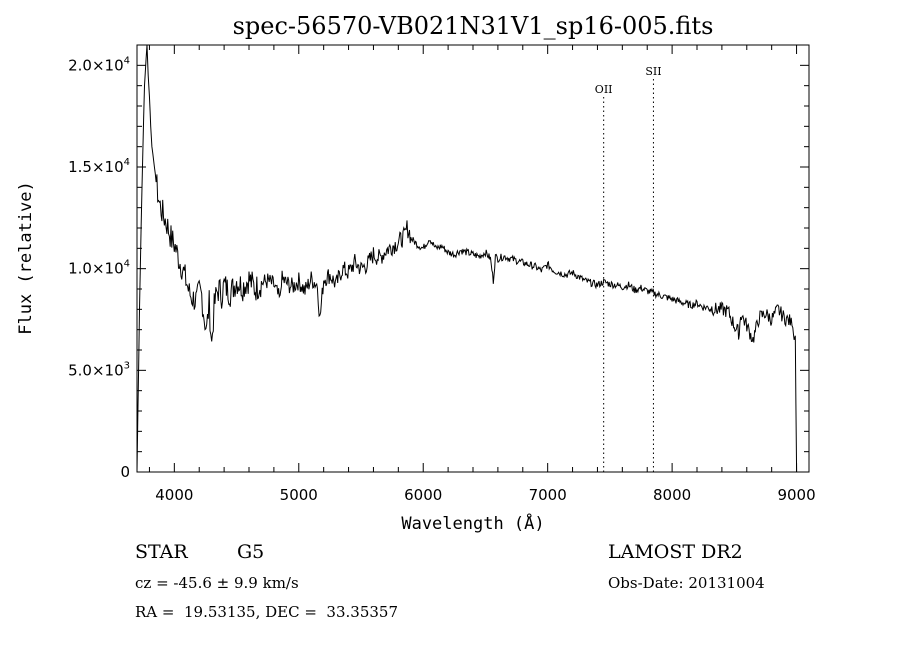 The width and height of the screenshot is (900, 650). What do you see at coordinates (675, 552) in the screenshot?
I see `survey-name: LAMOST DR2` at bounding box center [675, 552].